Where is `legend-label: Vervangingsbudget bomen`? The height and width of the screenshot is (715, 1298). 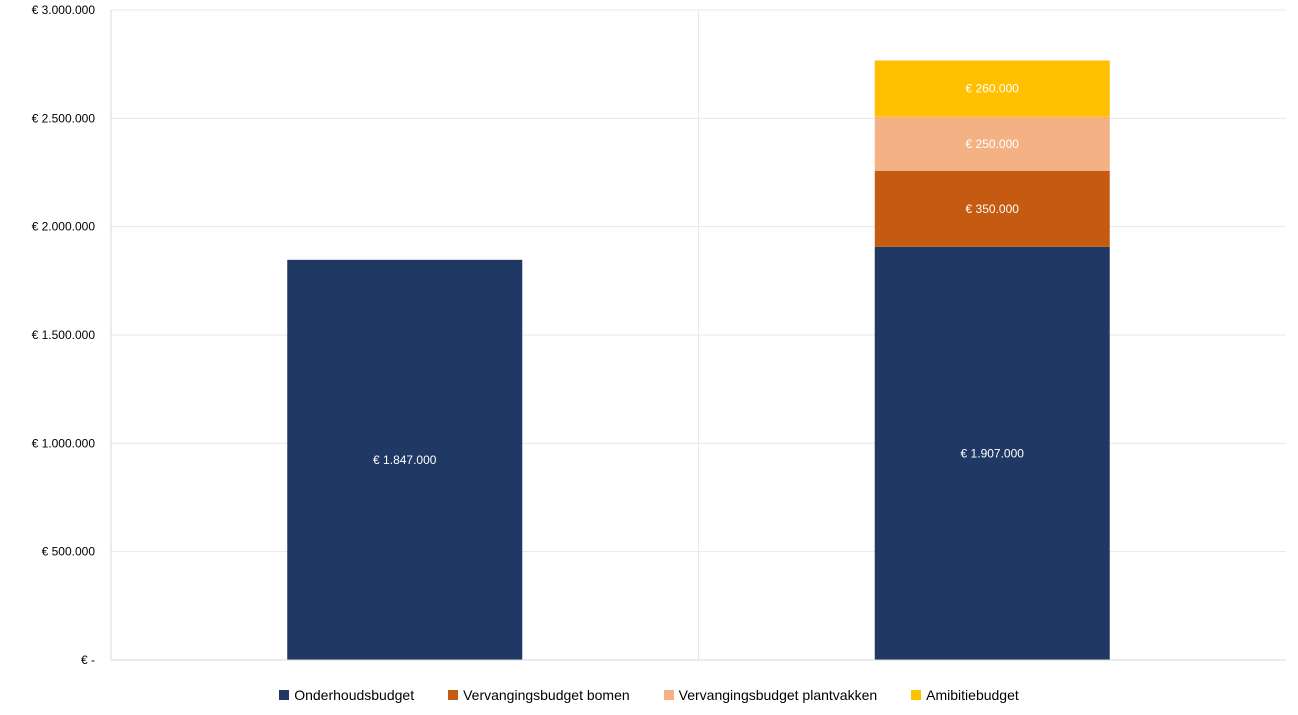 legend-label: Vervangingsbudget bomen is located at coordinates (546, 695).